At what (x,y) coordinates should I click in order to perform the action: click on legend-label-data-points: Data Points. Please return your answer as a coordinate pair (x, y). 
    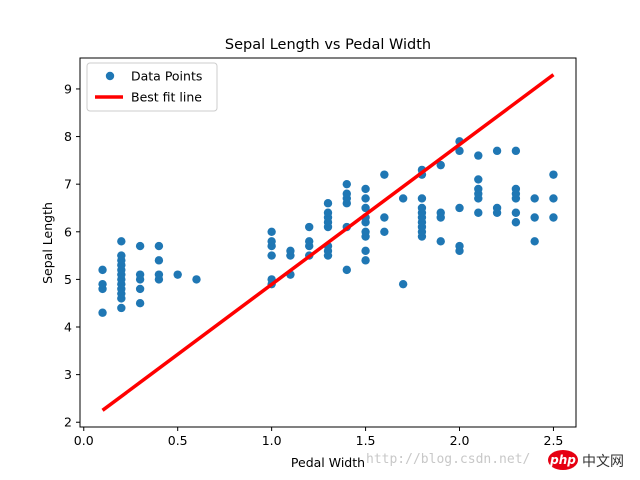
    Looking at the image, I should click on (166, 76).